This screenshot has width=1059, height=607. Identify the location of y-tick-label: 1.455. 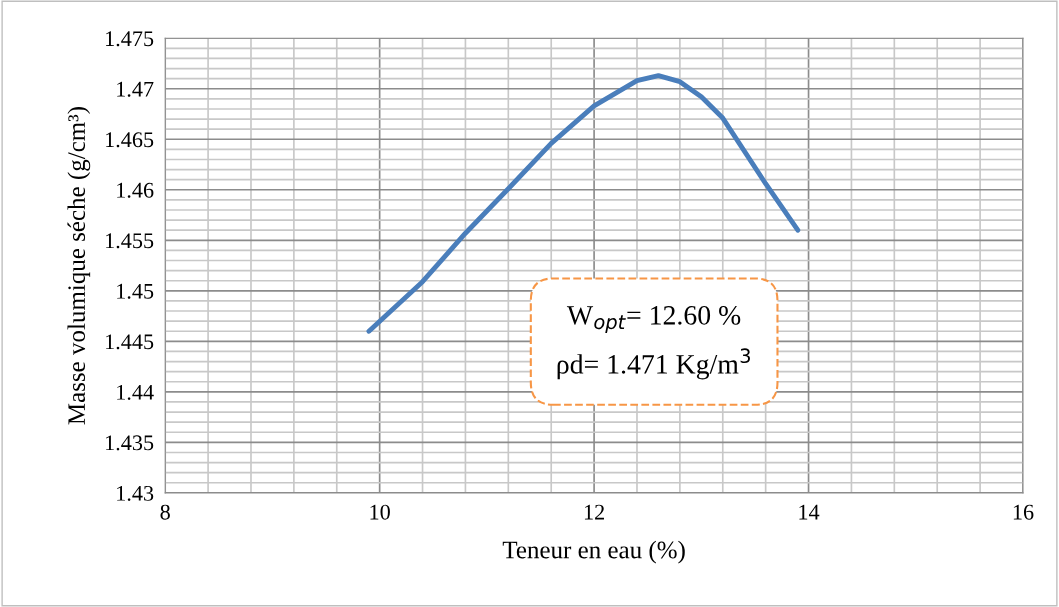
(130, 241).